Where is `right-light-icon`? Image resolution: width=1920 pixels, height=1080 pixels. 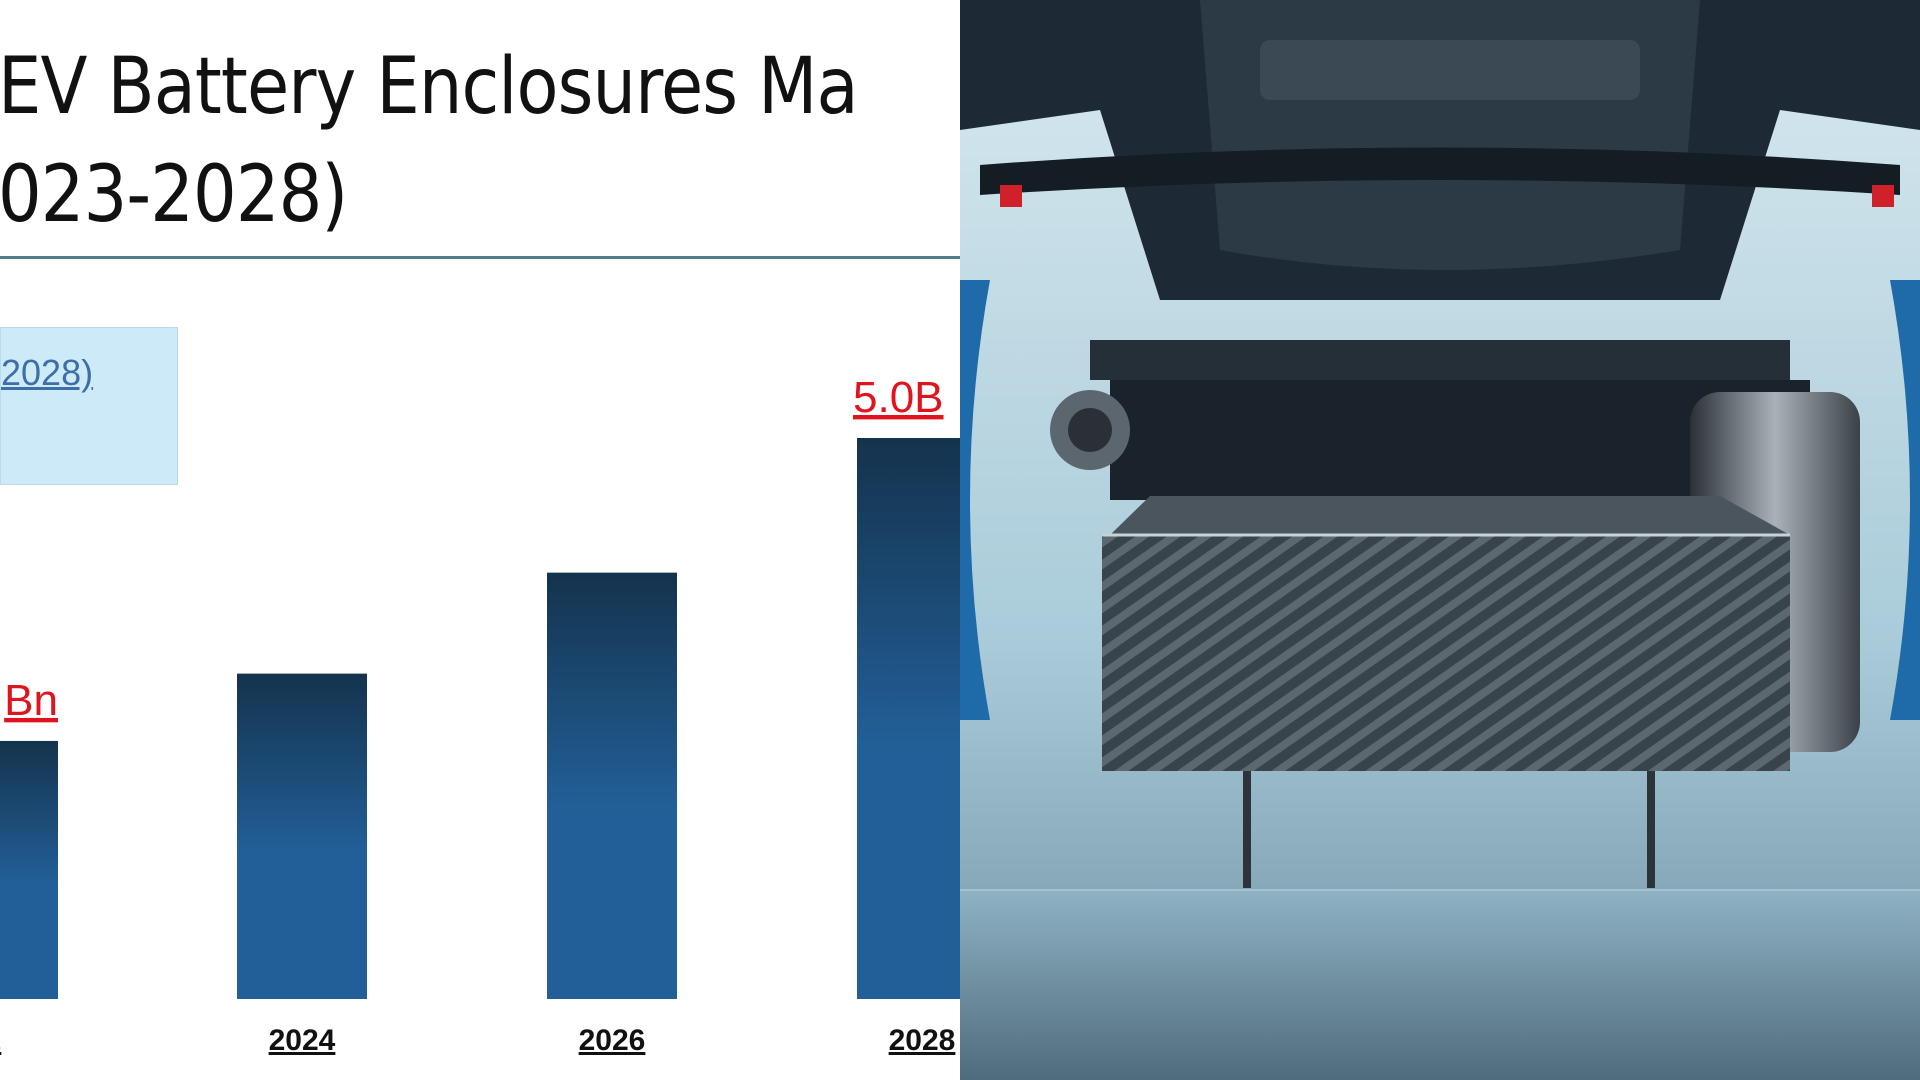 right-light-icon is located at coordinates (1883, 196).